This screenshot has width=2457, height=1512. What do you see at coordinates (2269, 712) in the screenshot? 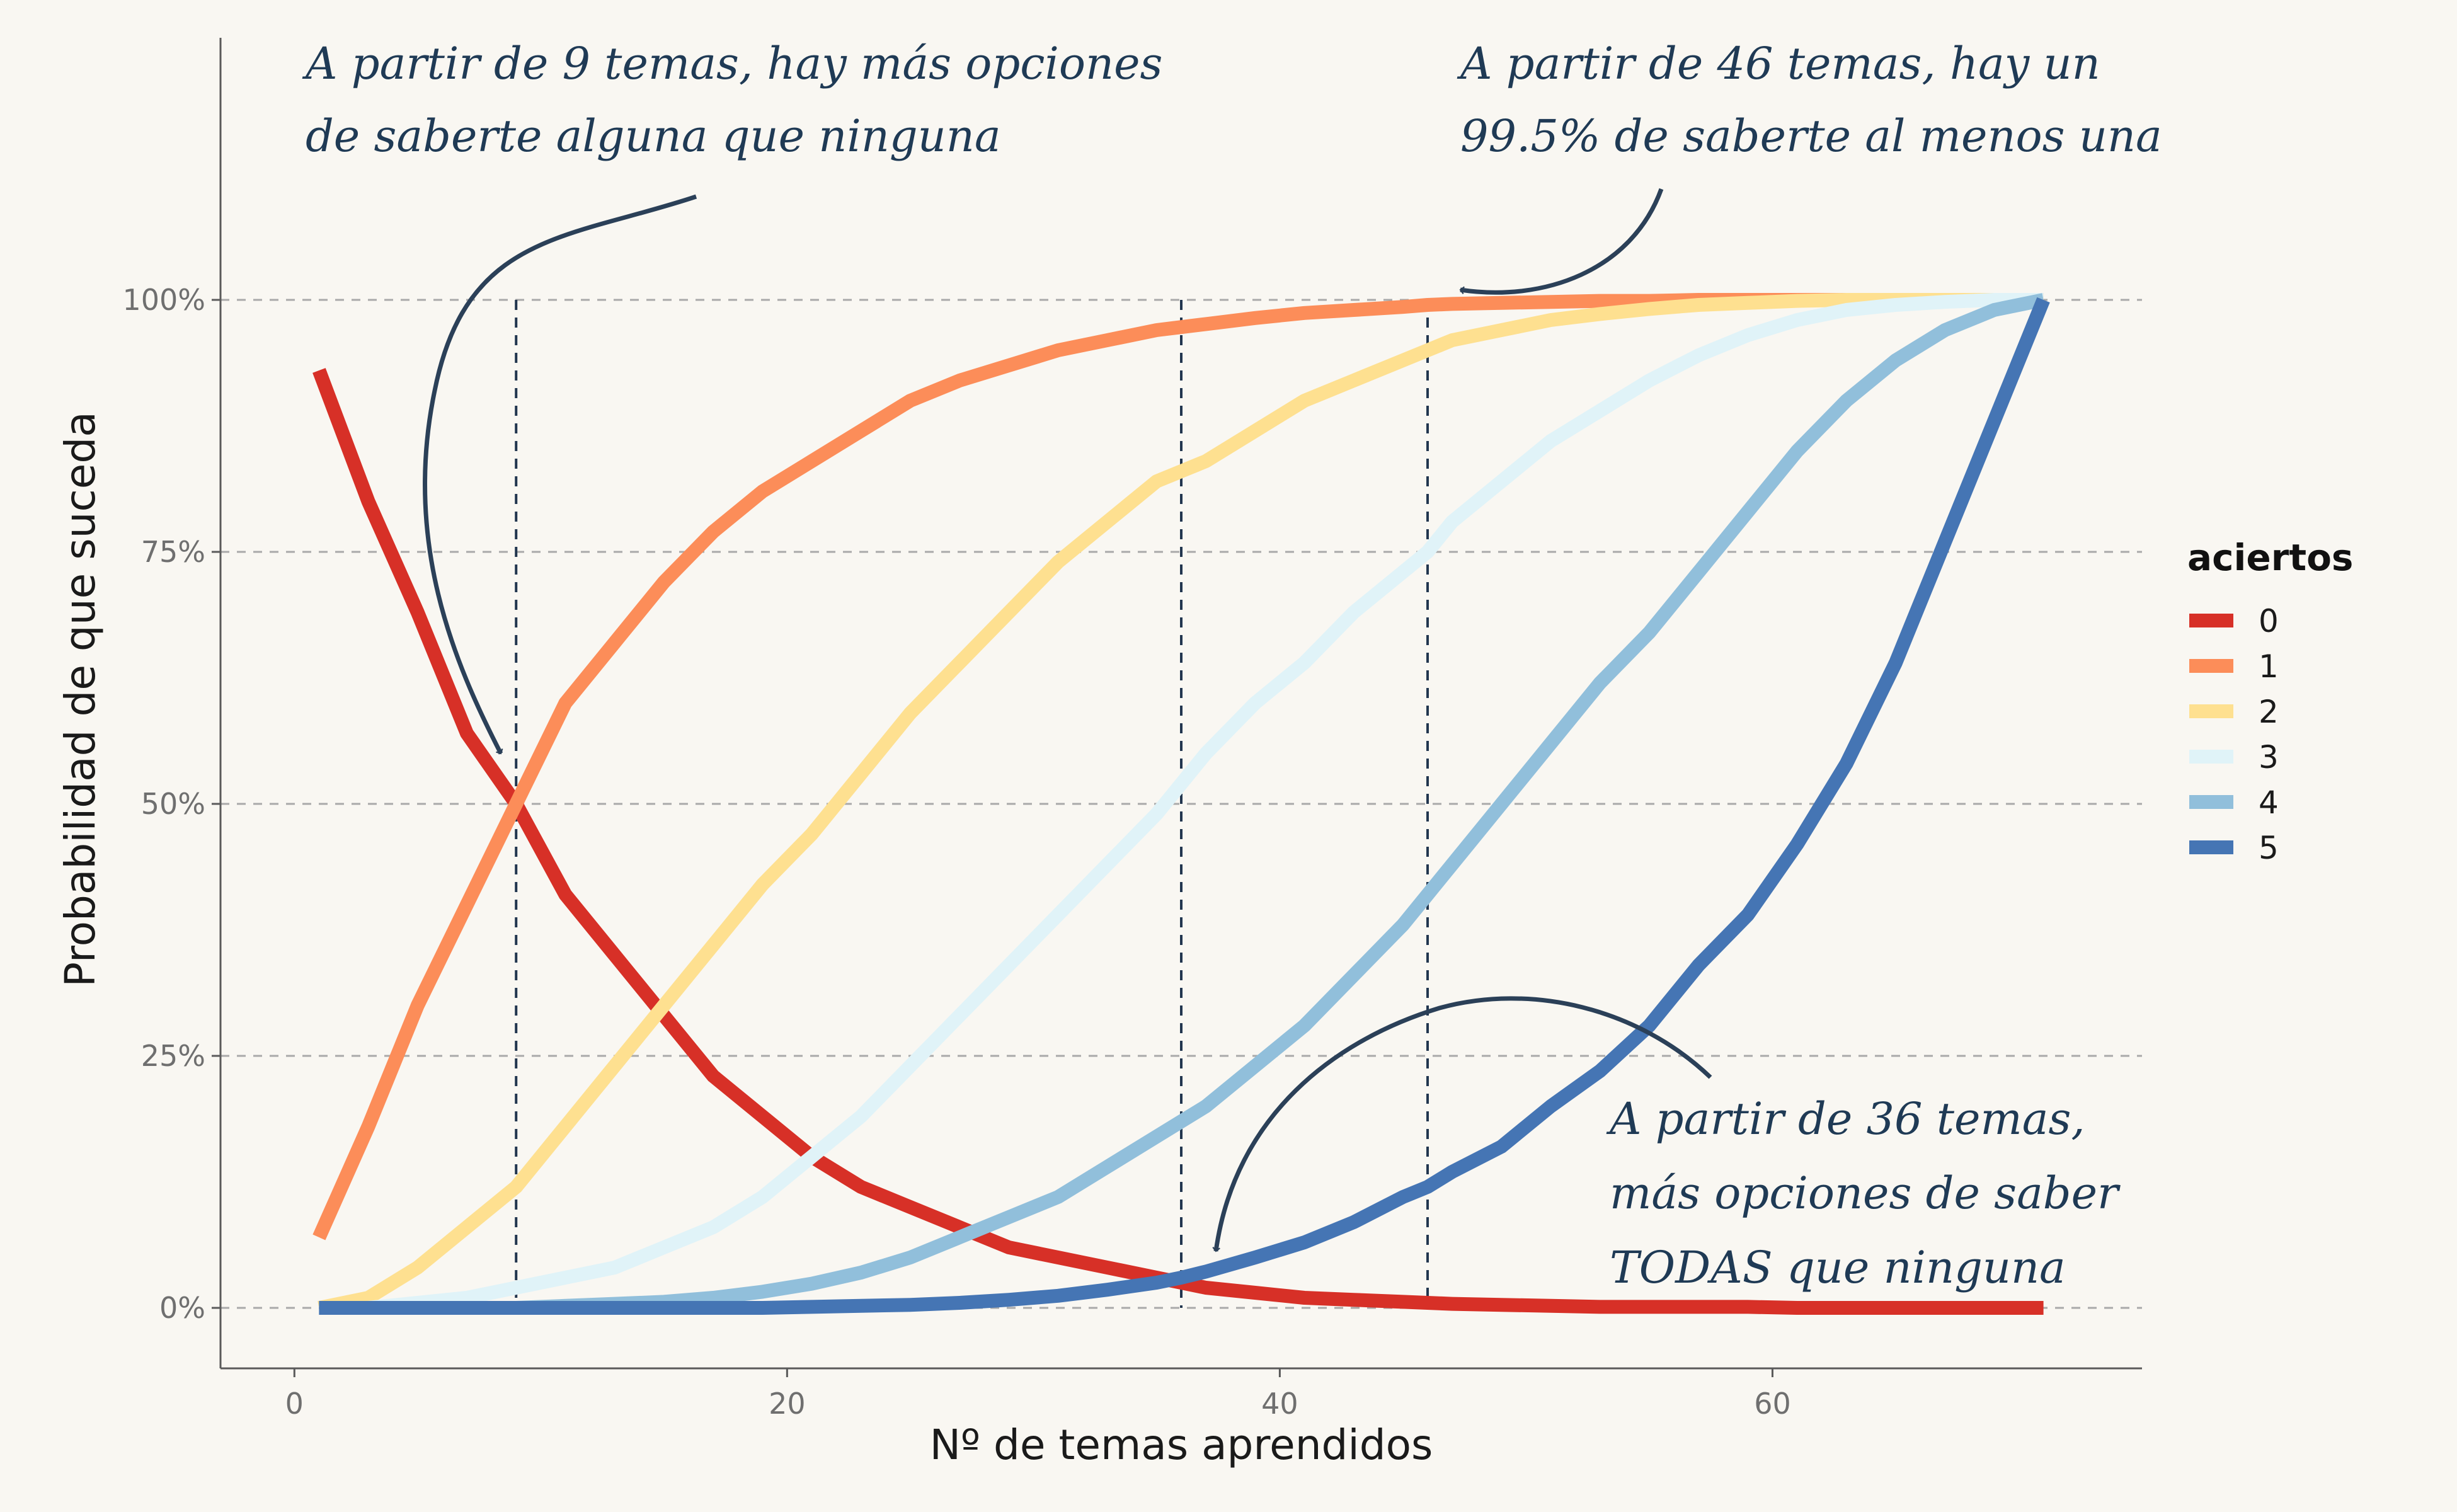
I see `legend-label-2: 2` at bounding box center [2269, 712].